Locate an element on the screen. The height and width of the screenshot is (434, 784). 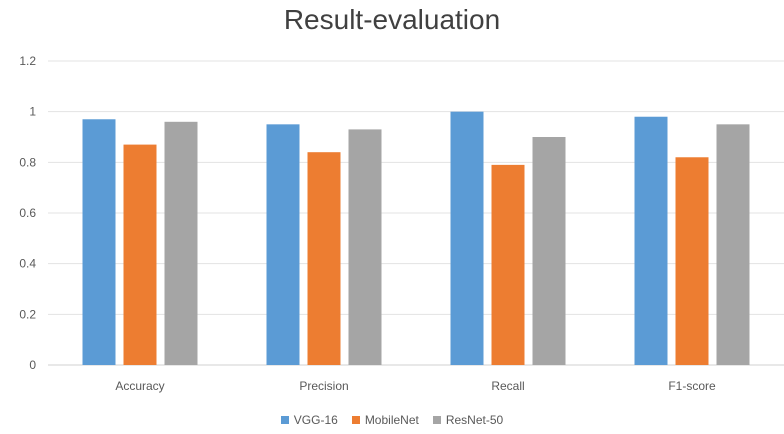
y-tick-label: 0.2 is located at coordinates (27, 314).